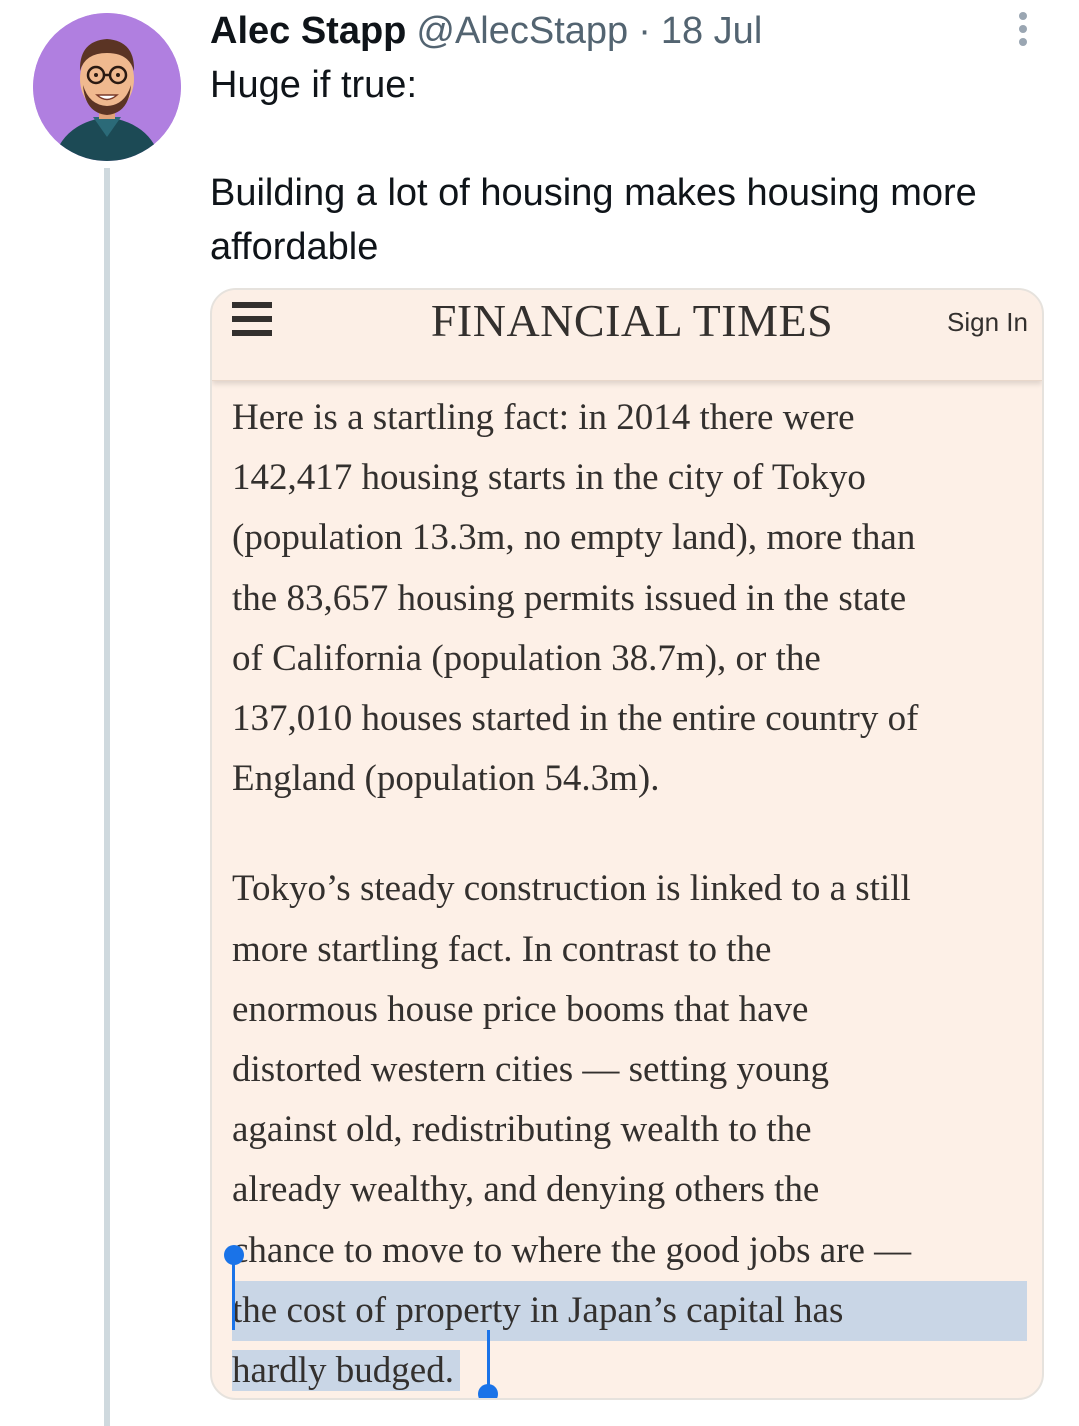  What do you see at coordinates (1023, 30) in the screenshot?
I see `more-options-icon` at bounding box center [1023, 30].